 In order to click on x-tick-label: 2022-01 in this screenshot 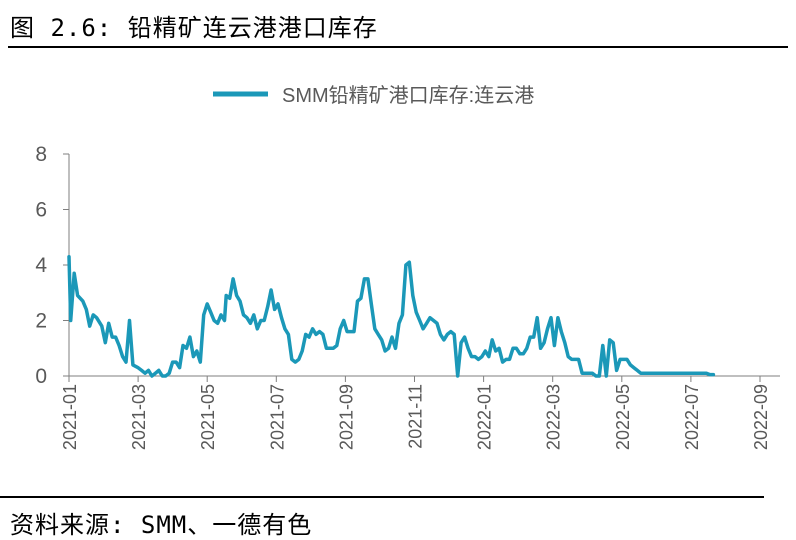, I will do `click(485, 417)`.